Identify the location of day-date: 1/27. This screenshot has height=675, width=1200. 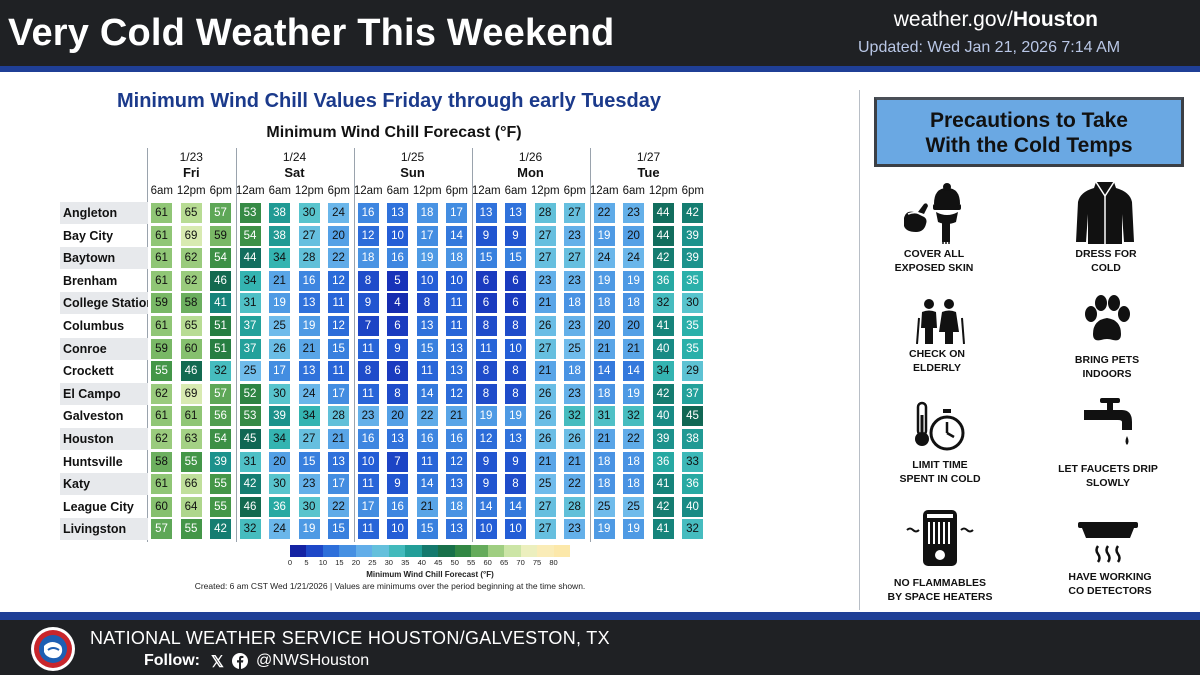
(648, 157).